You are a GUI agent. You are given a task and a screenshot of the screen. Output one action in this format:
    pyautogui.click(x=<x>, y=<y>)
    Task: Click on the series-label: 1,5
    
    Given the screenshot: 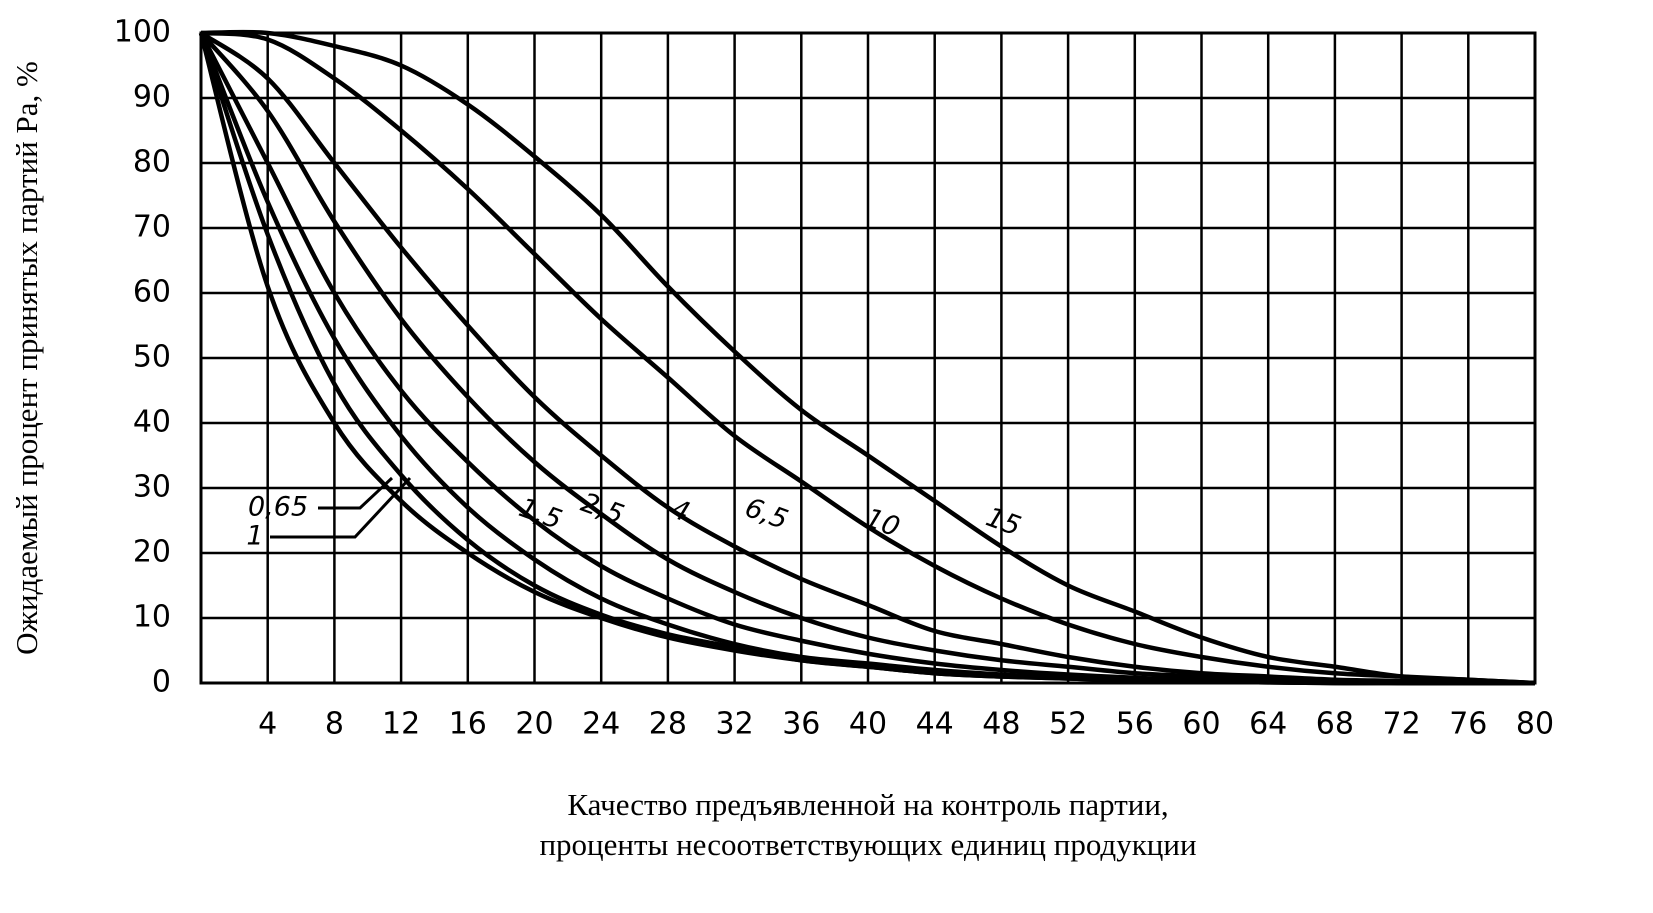 What is the action you would take?
    pyautogui.click(x=540, y=514)
    